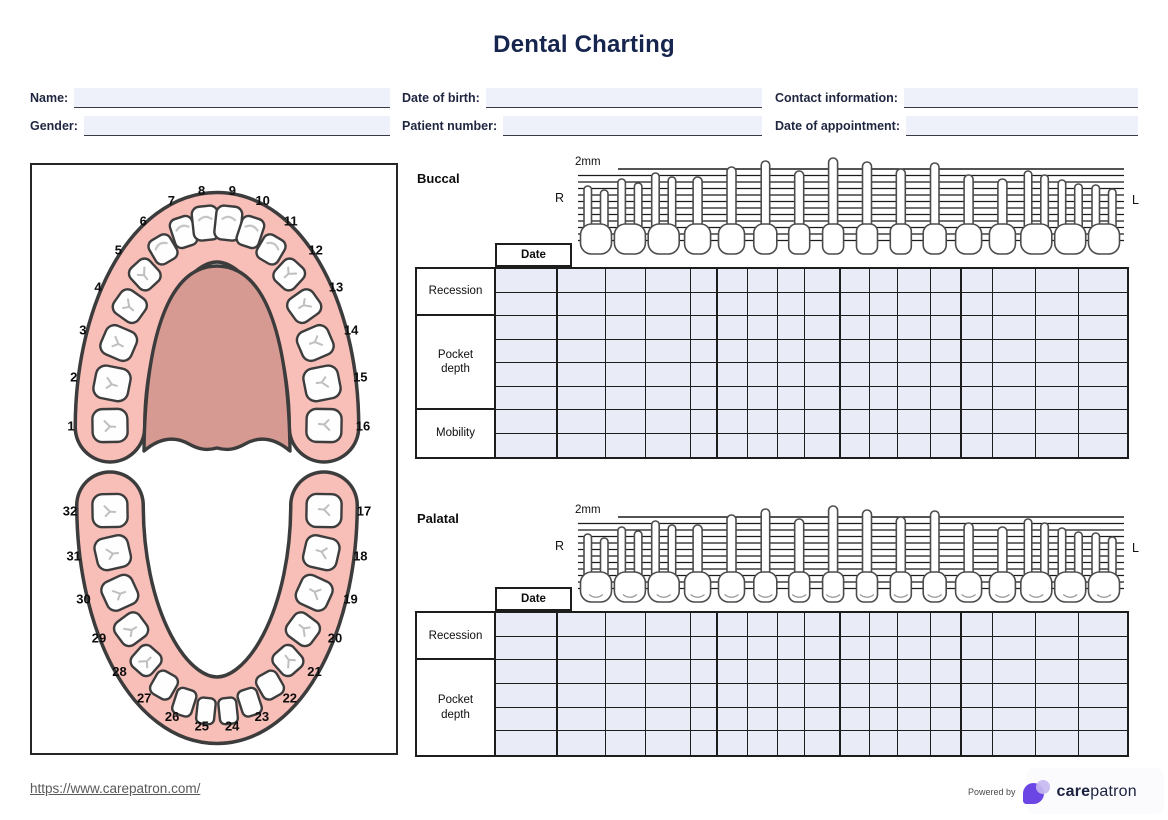  I want to click on contact-input, so click(1020, 98).